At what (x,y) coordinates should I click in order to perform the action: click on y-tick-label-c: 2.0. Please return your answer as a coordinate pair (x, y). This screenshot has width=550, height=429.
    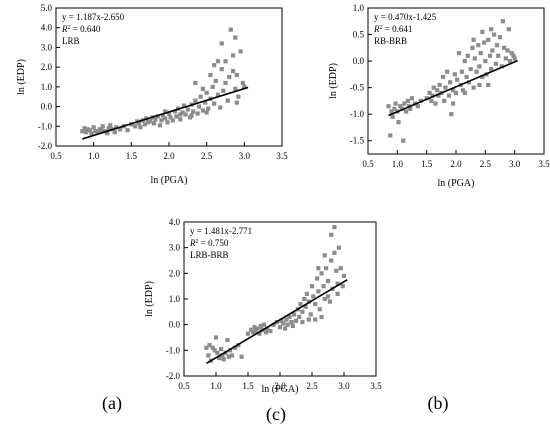
    Looking at the image, I should click on (175, 273).